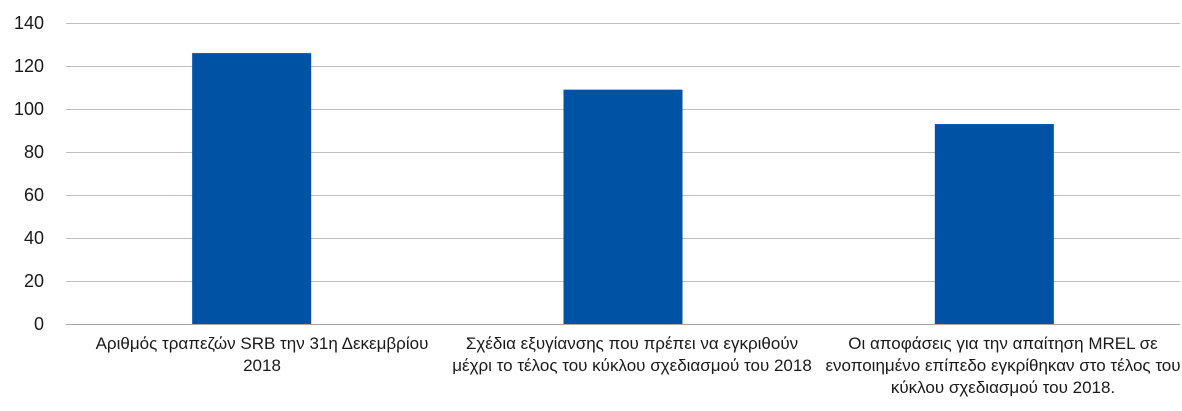  I want to click on y-tick-label: 140, so click(29, 23).